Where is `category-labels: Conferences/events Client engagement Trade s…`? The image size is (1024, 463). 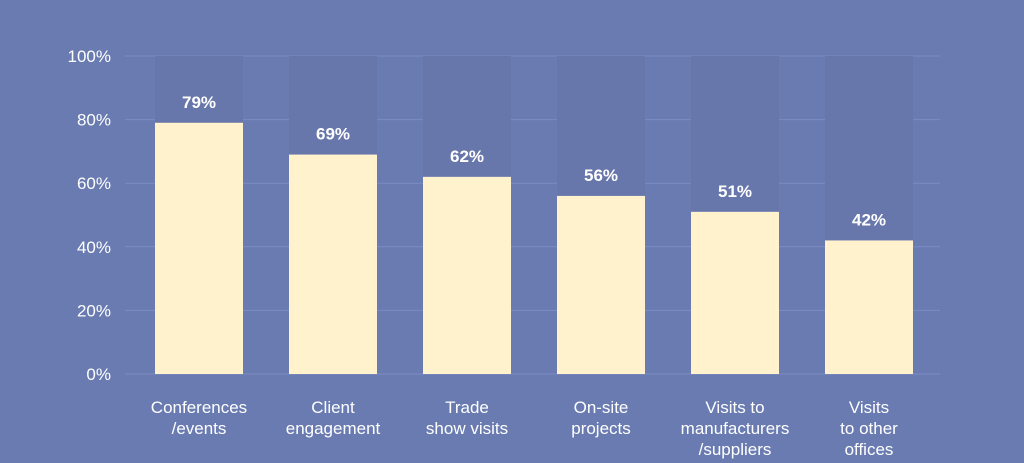
category-labels: Conferences/events Client engagement Trade s… is located at coordinates (524, 428).